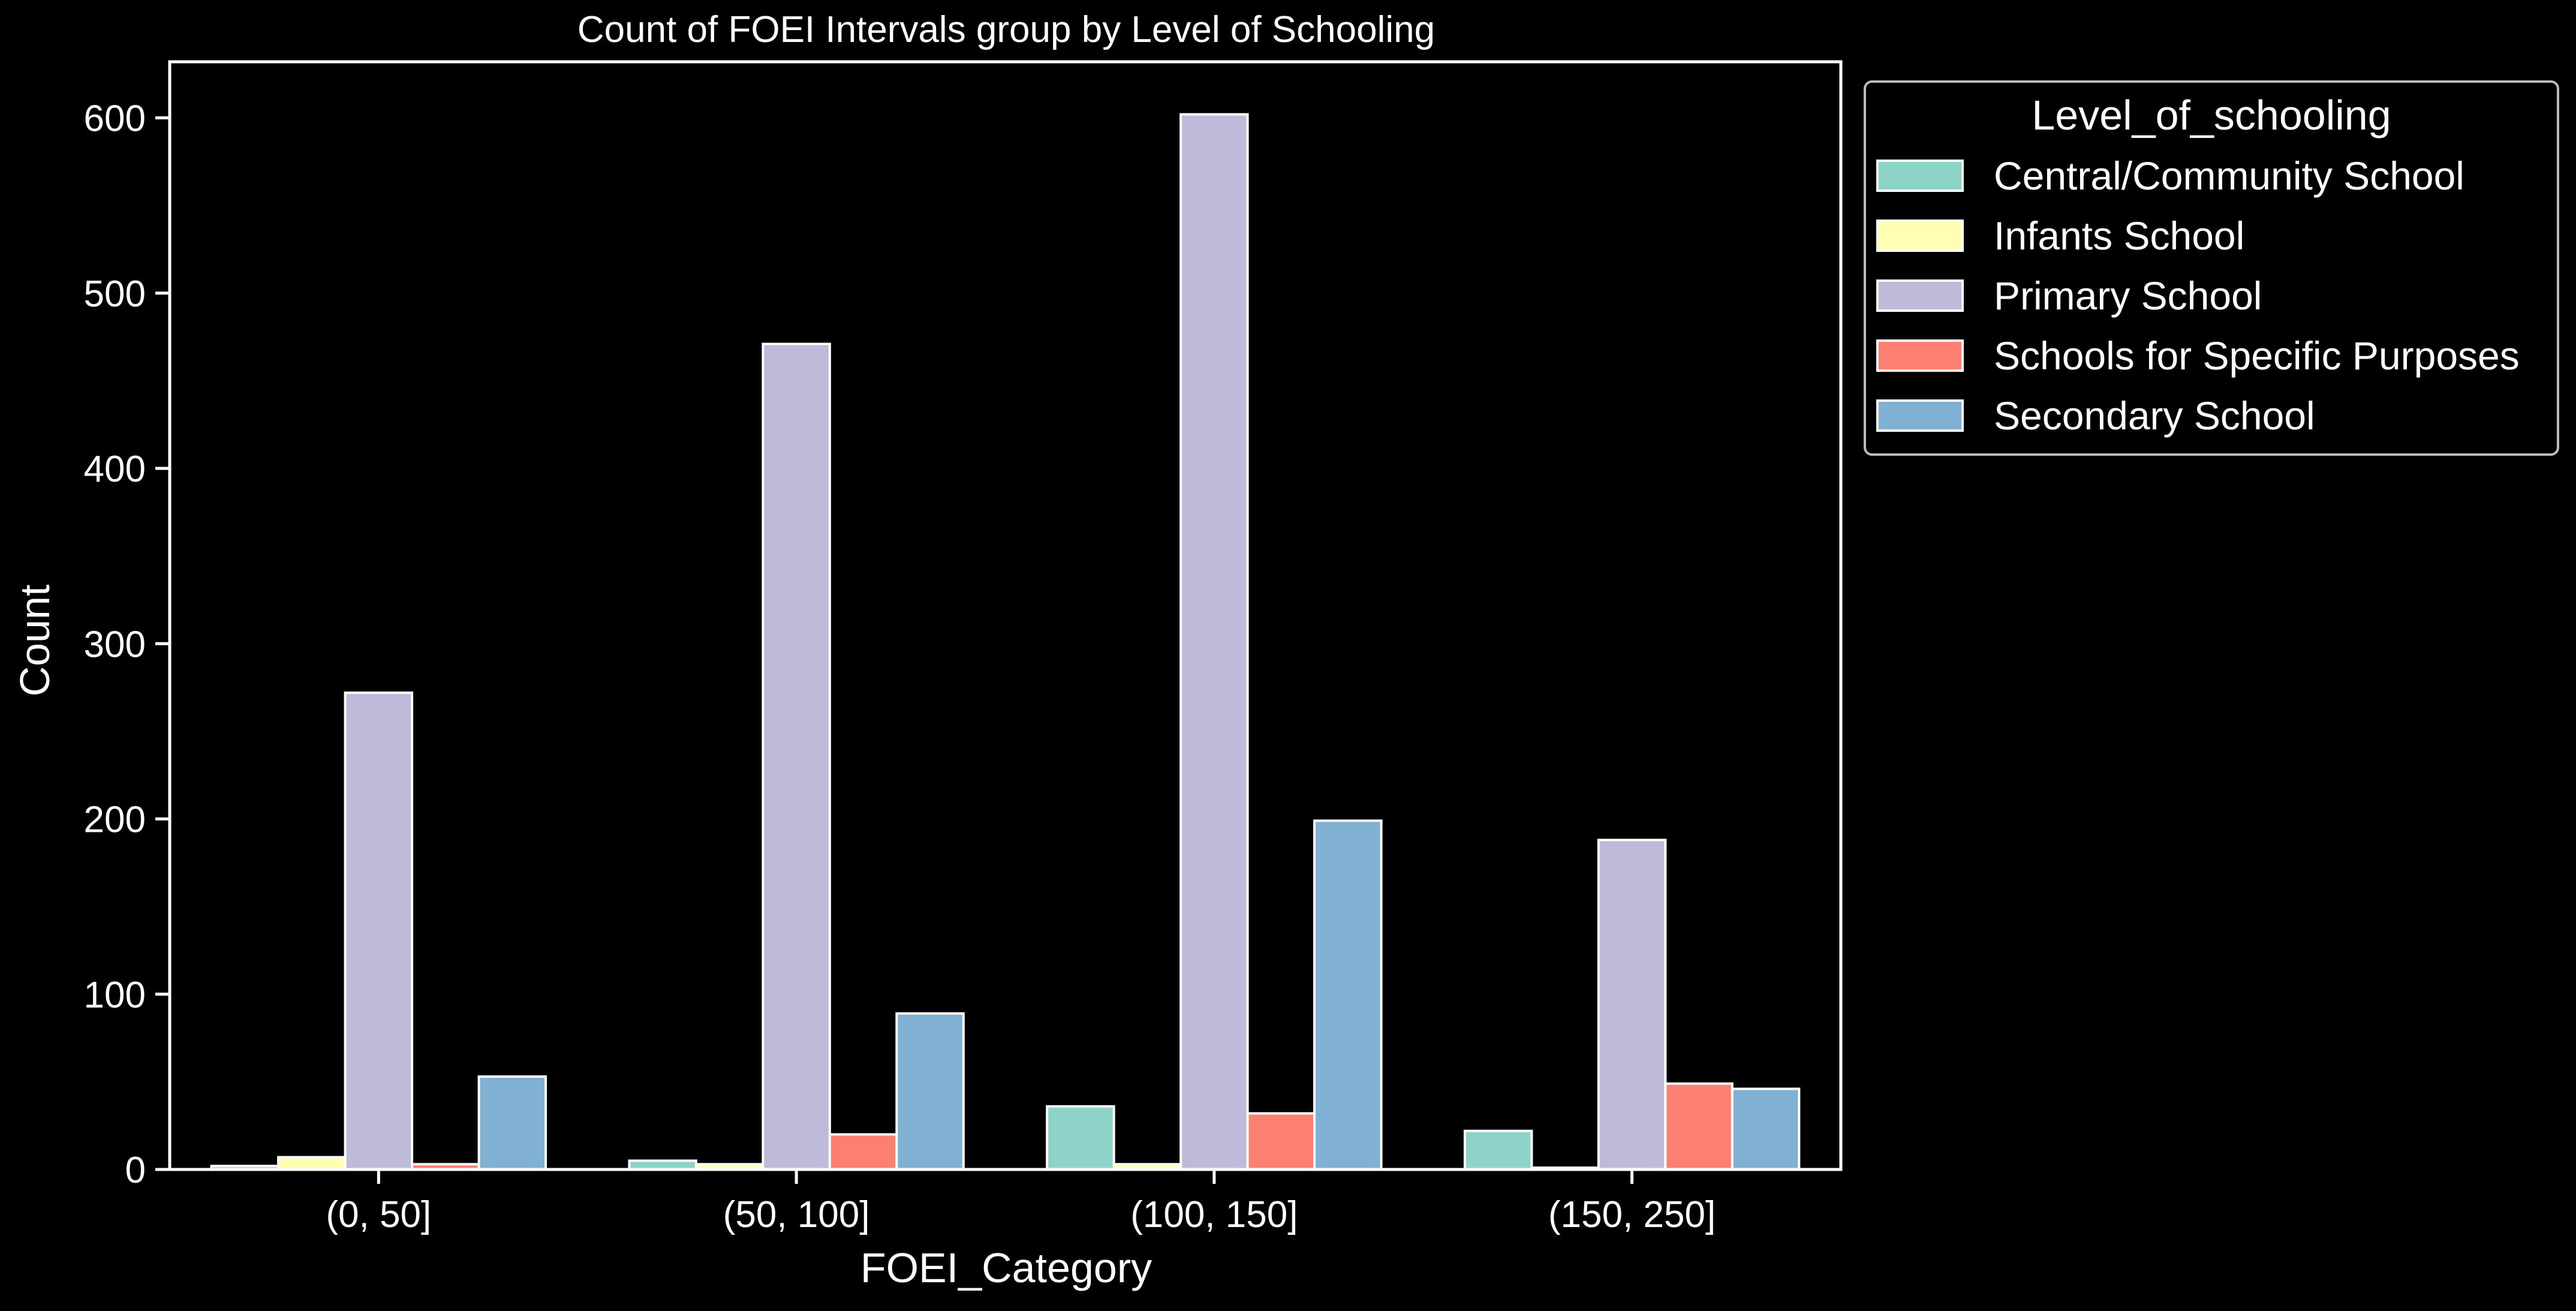  What do you see at coordinates (135, 1170) in the screenshot?
I see `y-tick-label: 0` at bounding box center [135, 1170].